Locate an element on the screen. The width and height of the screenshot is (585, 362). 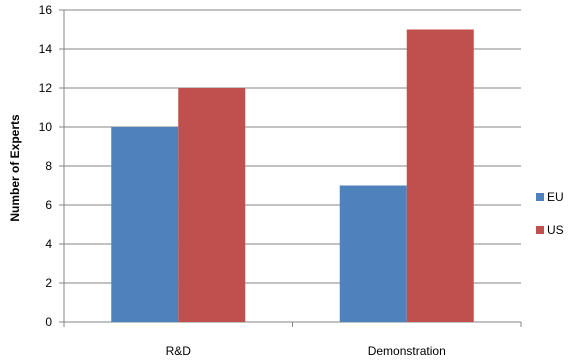
legend: EU US is located at coordinates (550, 213).